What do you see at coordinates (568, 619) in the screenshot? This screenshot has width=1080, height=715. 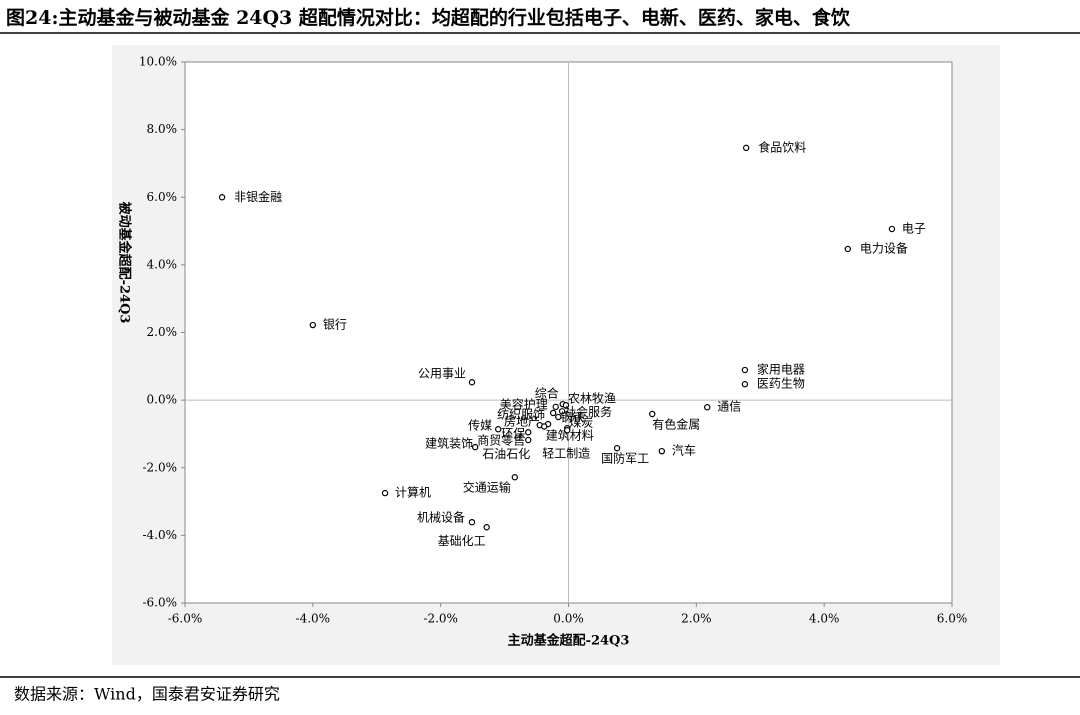 I see `x-tick-label: 0.0%` at bounding box center [568, 619].